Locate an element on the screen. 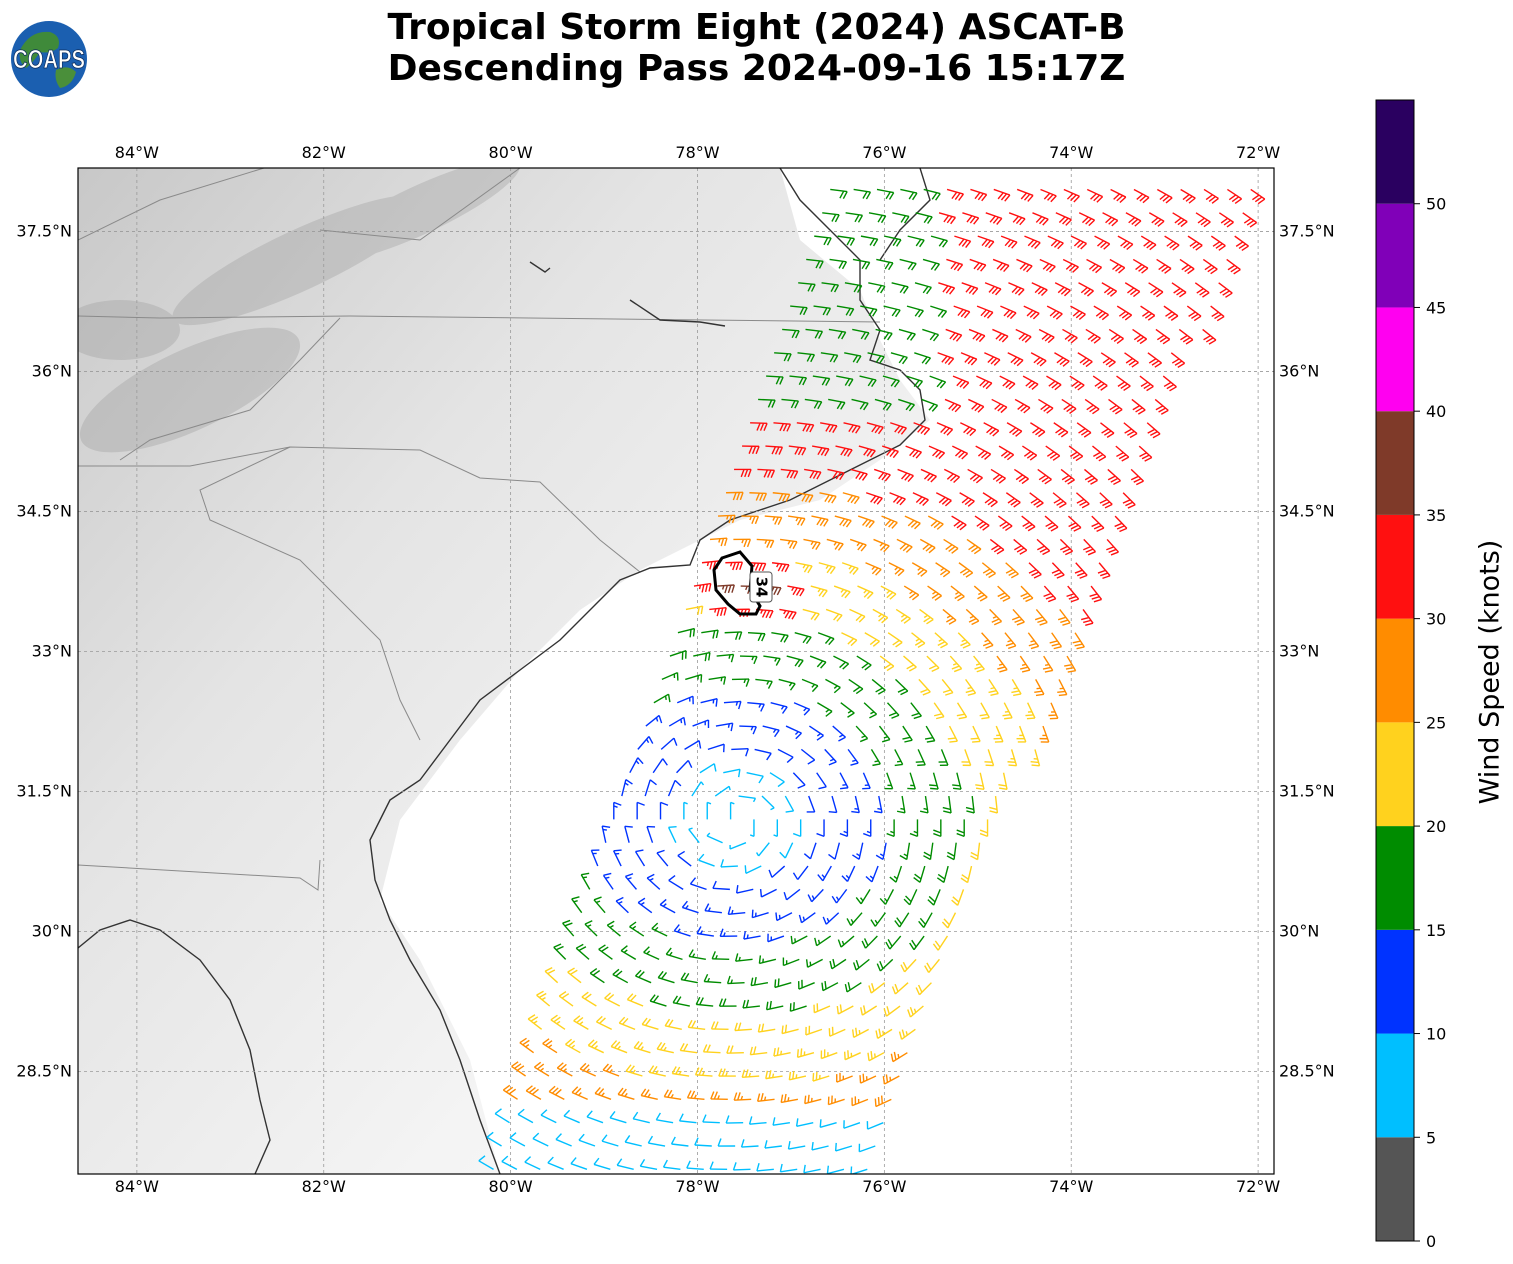 This screenshot has height=1264, width=1513. wind-34kt-contour is located at coordinates (737, 583).